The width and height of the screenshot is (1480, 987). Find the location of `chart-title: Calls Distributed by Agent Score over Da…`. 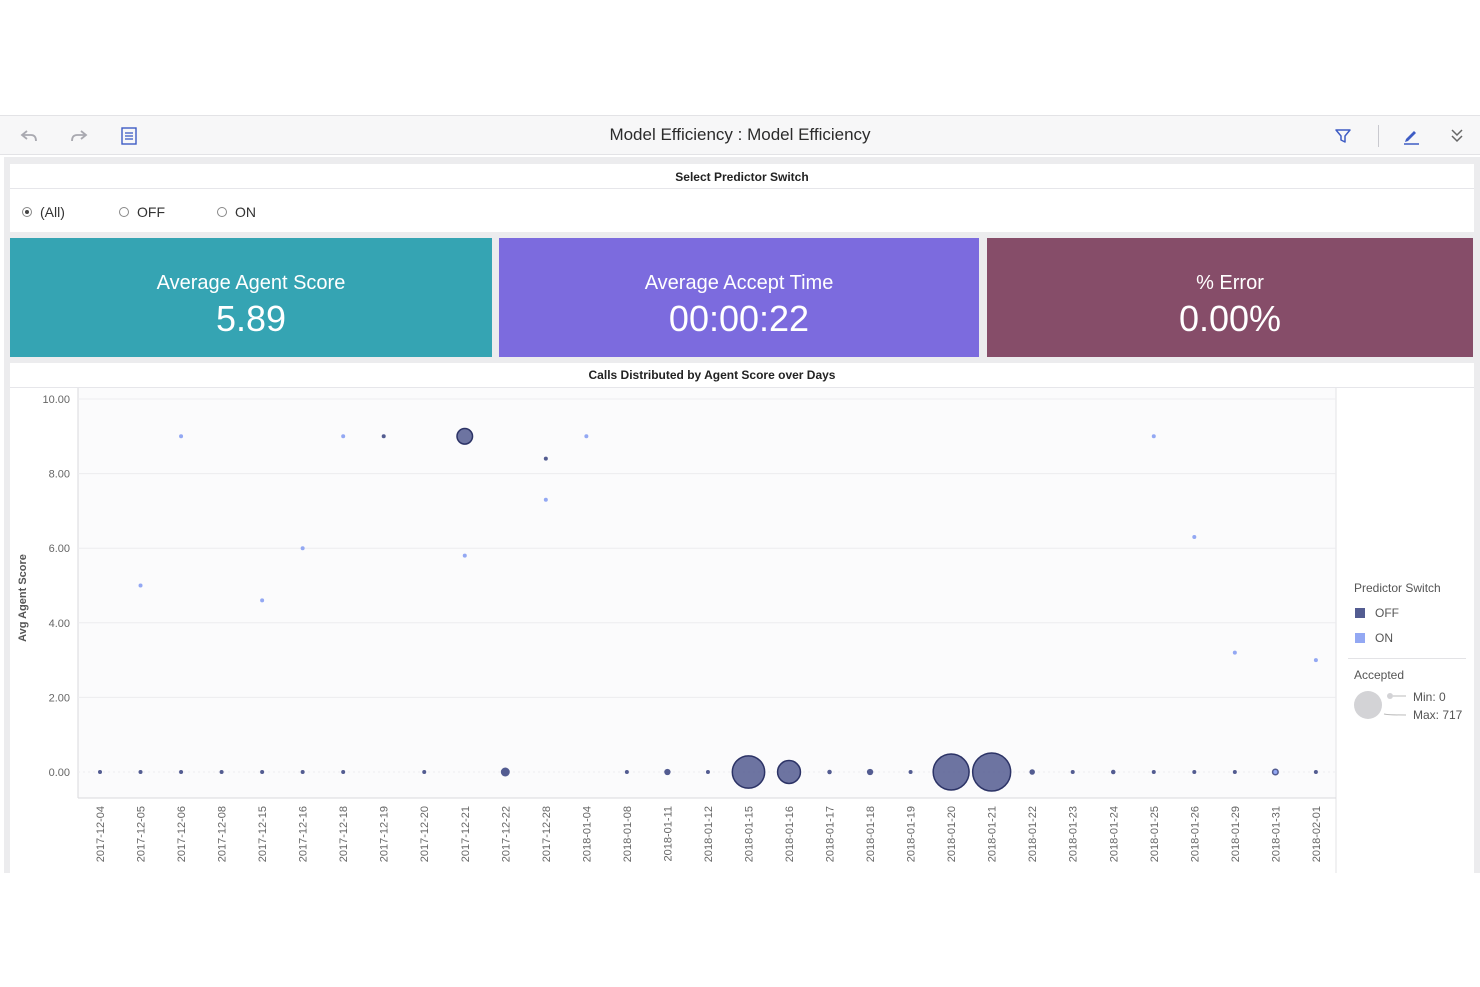

chart-title: Calls Distributed by Agent Score over Da… is located at coordinates (712, 375).